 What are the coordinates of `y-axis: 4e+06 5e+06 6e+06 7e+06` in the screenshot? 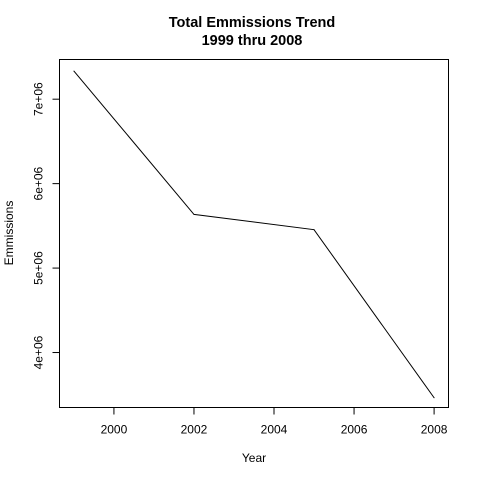 It's located at (46, 225).